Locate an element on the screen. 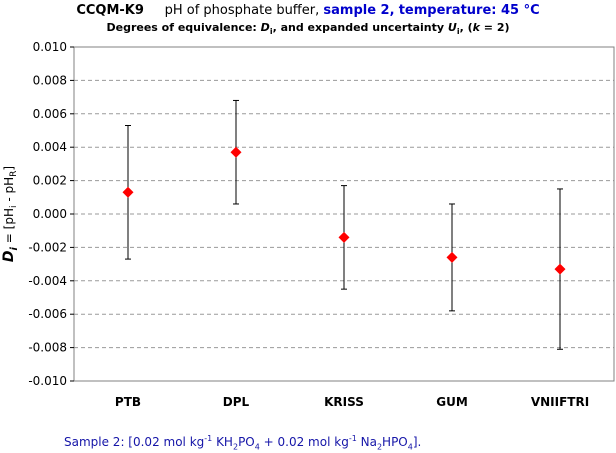 This screenshot has height=453, width=616. subtitle-part: k is located at coordinates (476, 27).